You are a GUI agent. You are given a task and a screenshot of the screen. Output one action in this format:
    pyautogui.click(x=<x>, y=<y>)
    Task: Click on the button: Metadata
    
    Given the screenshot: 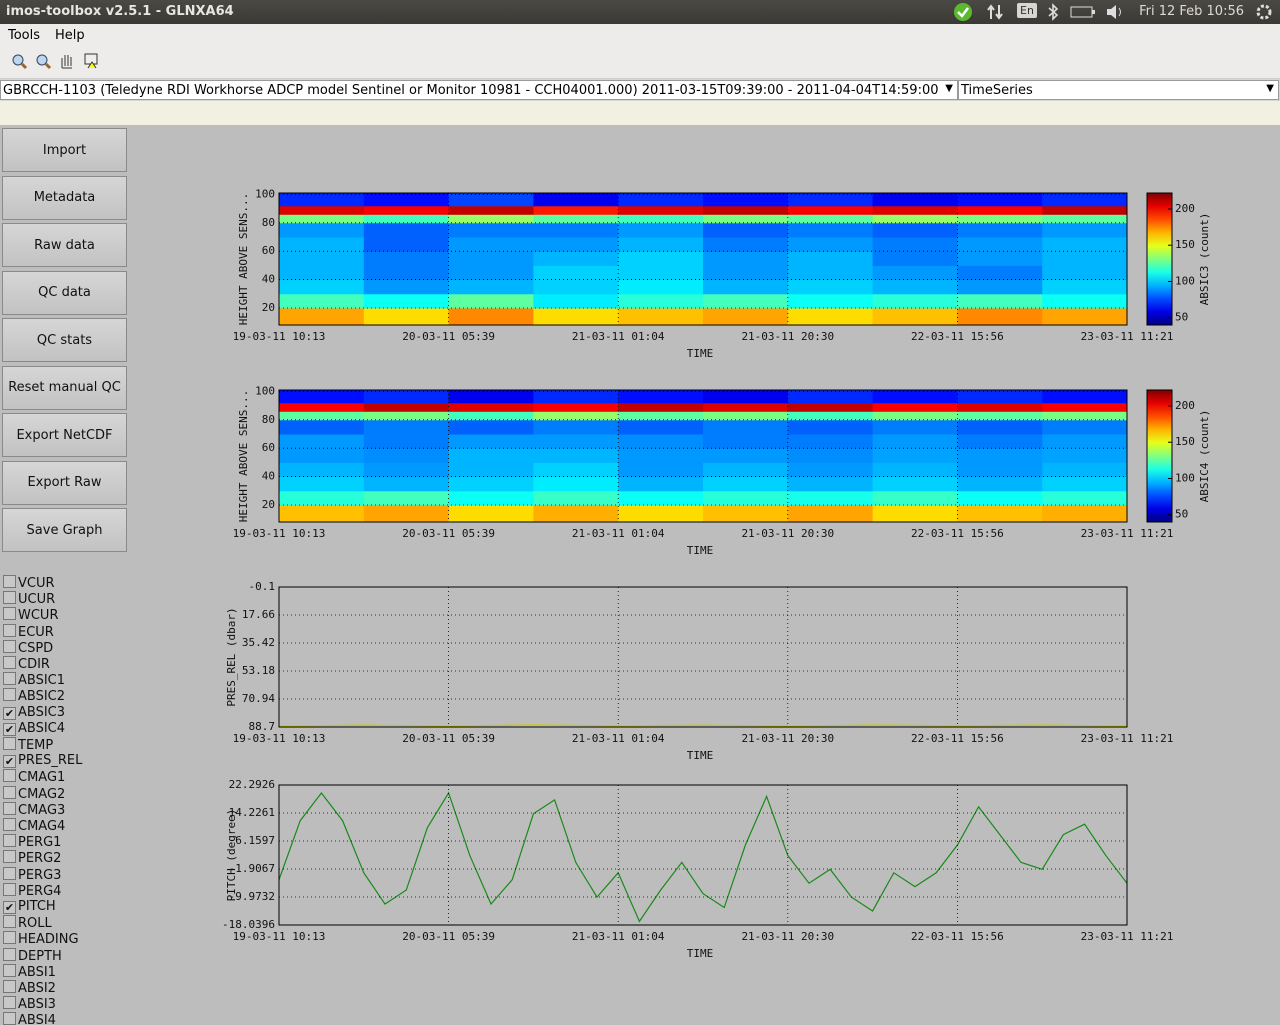 What is the action you would take?
    pyautogui.click(x=64, y=197)
    